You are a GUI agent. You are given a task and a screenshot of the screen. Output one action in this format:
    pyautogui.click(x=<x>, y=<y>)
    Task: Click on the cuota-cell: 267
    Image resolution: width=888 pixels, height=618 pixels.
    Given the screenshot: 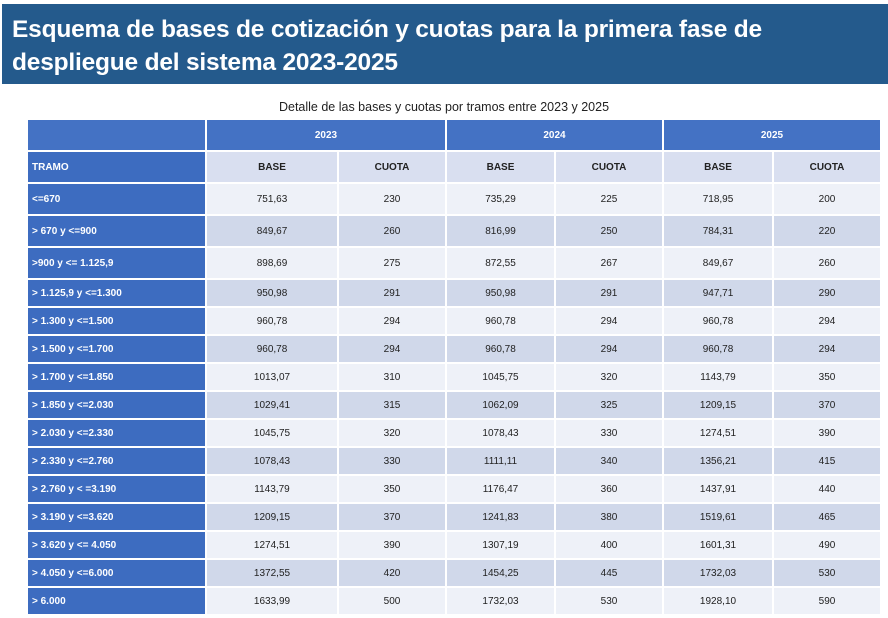 What is the action you would take?
    pyautogui.click(x=609, y=263)
    